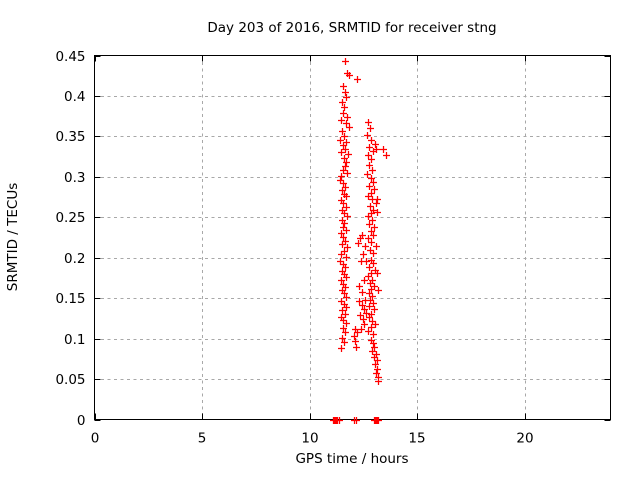 This screenshot has height=480, width=640. I want to click on y-tick-label: 0.4, so click(74, 97).